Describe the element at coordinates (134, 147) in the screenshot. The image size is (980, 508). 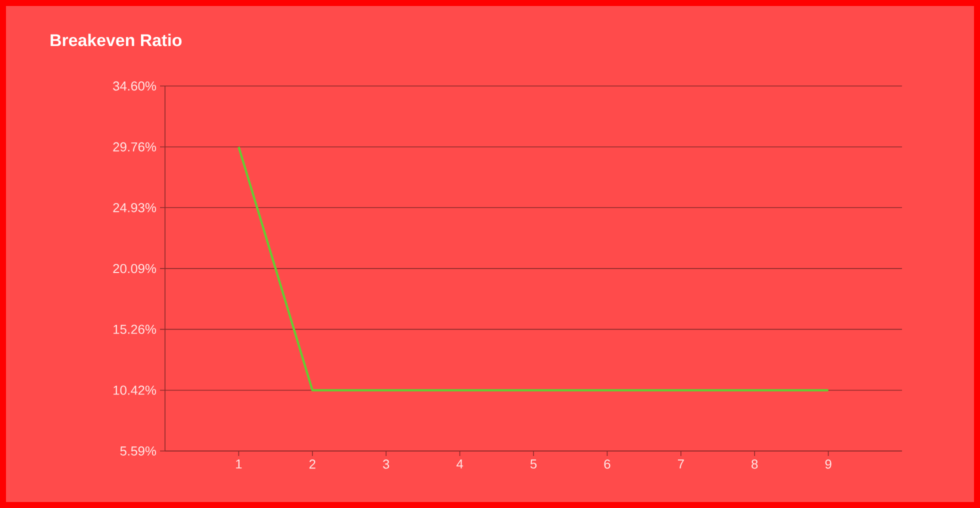
I see `y-tick-label: 29.76%` at that location.